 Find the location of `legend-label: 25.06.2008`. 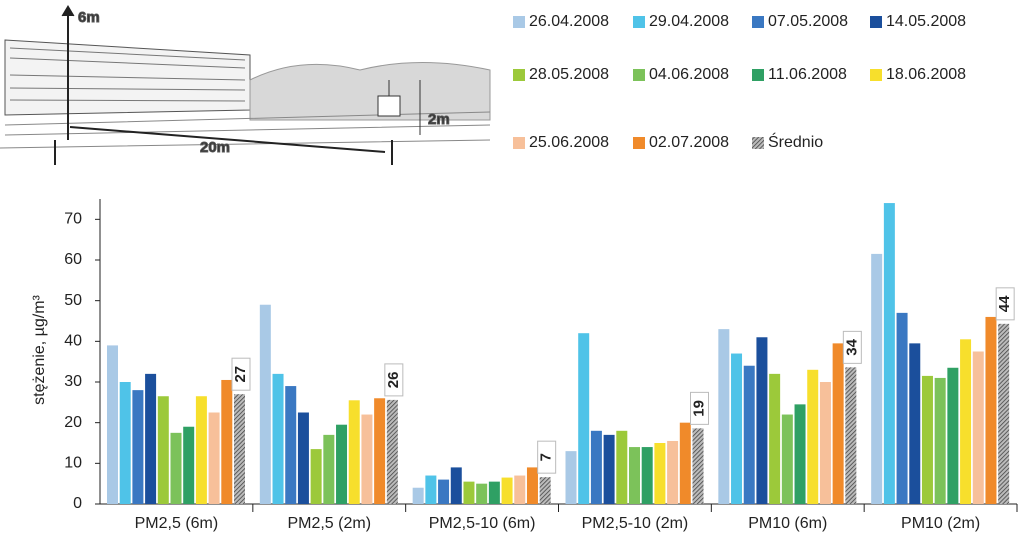

legend-label: 25.06.2008 is located at coordinates (569, 142).